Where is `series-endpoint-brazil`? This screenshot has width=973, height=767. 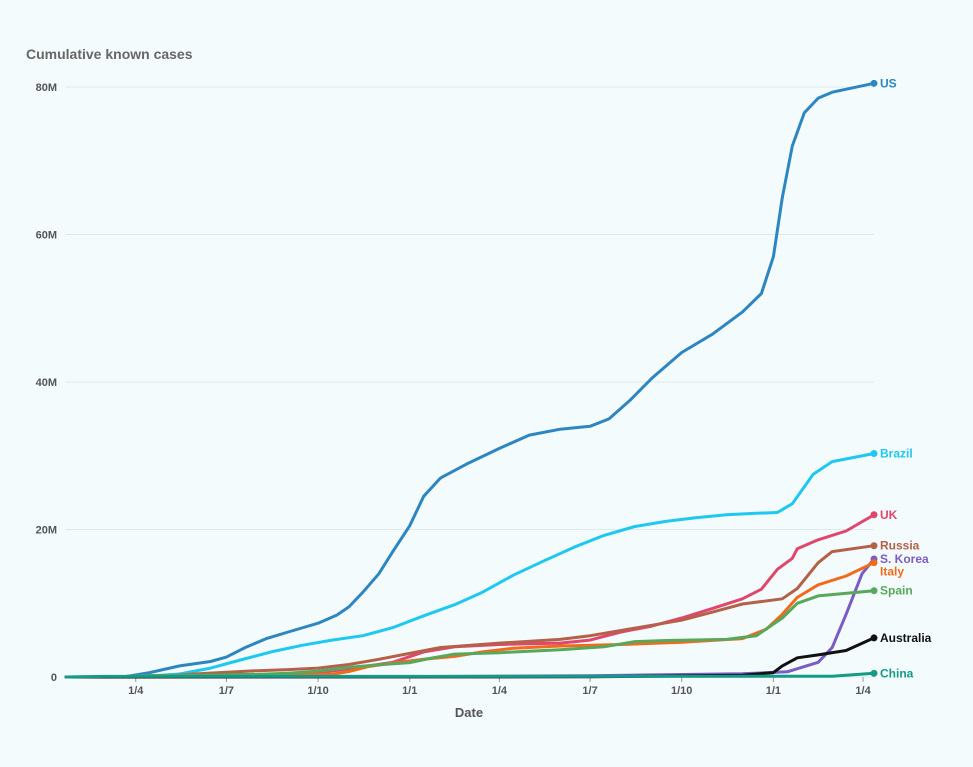 series-endpoint-brazil is located at coordinates (874, 454).